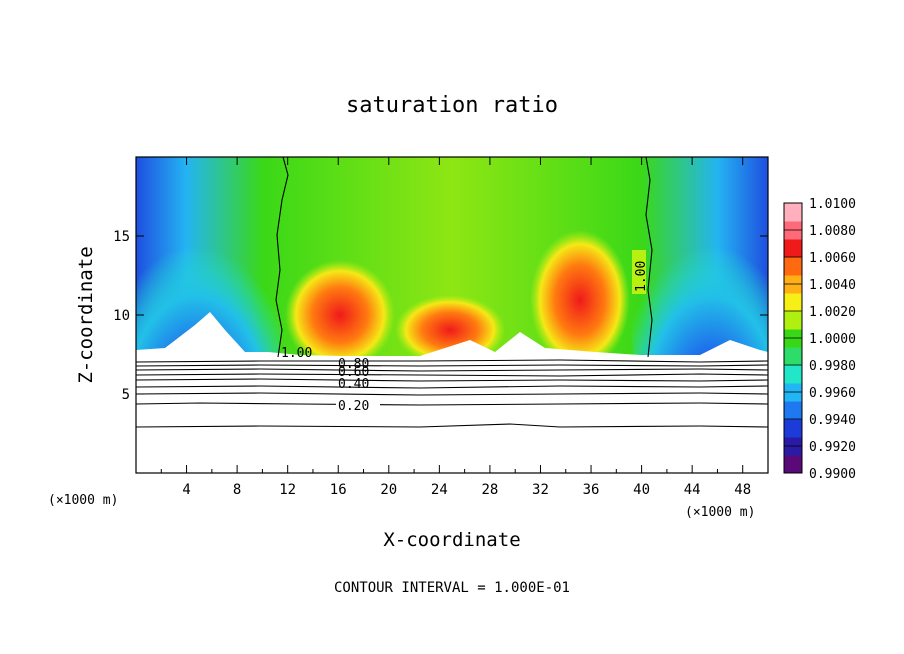  Describe the element at coordinates (832, 366) in the screenshot. I see `colorbar-tick-label: 0.9980` at that location.